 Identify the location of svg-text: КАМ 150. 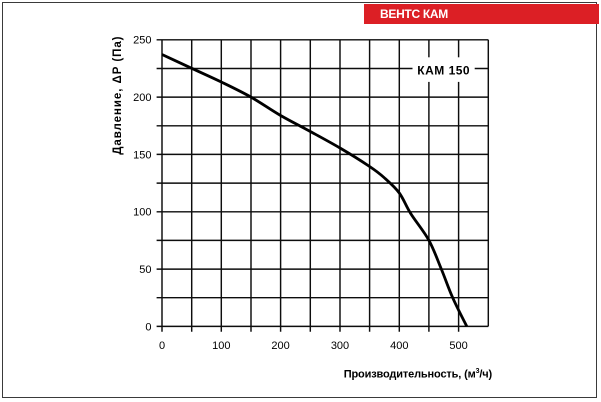
(443, 71).